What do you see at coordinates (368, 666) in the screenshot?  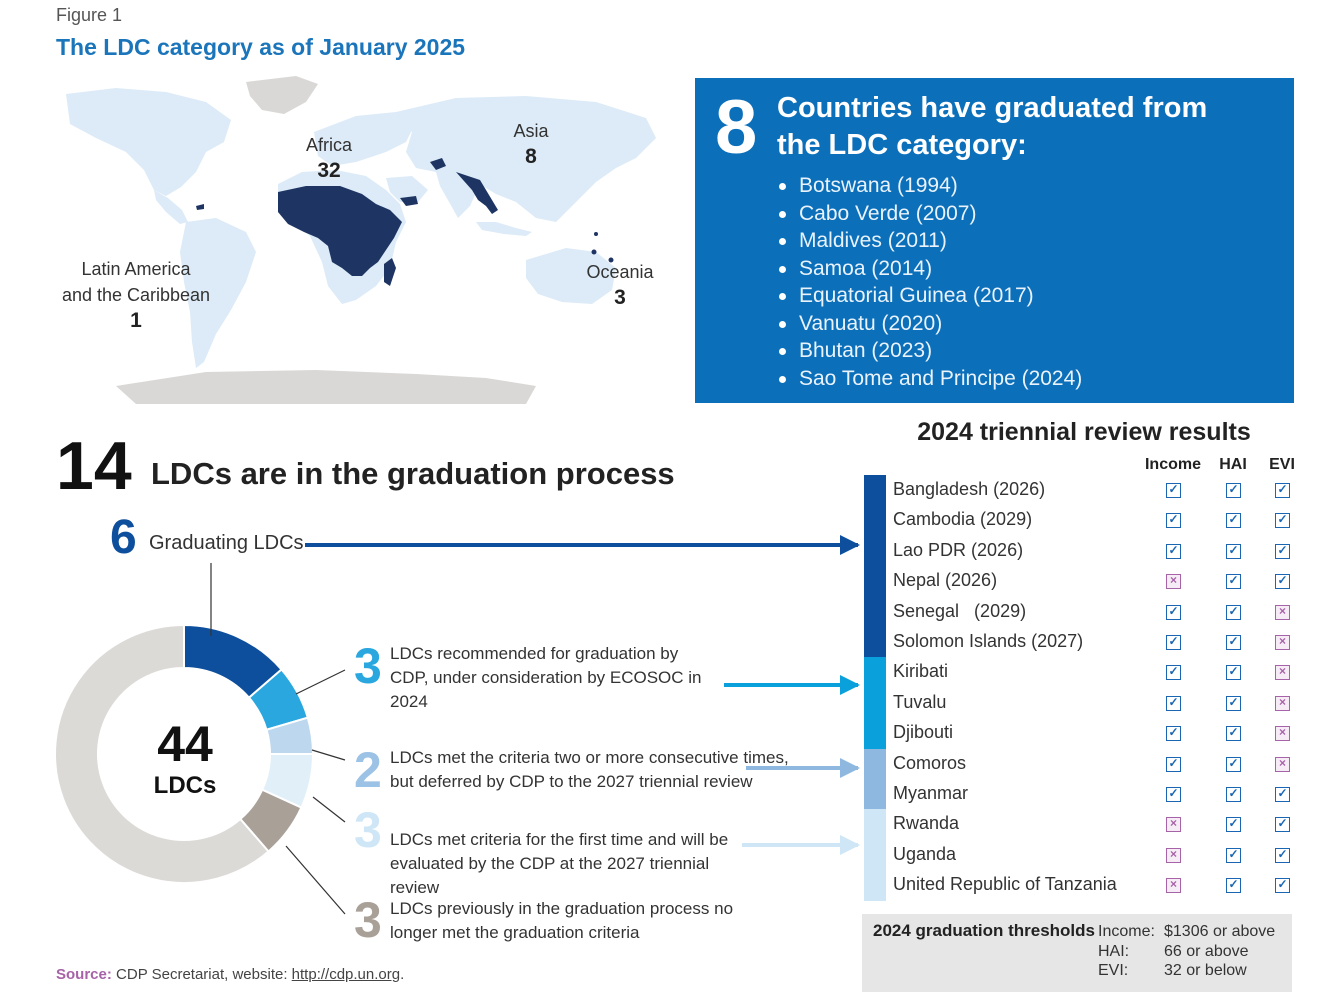 I see `category-recommended-count: 3` at bounding box center [368, 666].